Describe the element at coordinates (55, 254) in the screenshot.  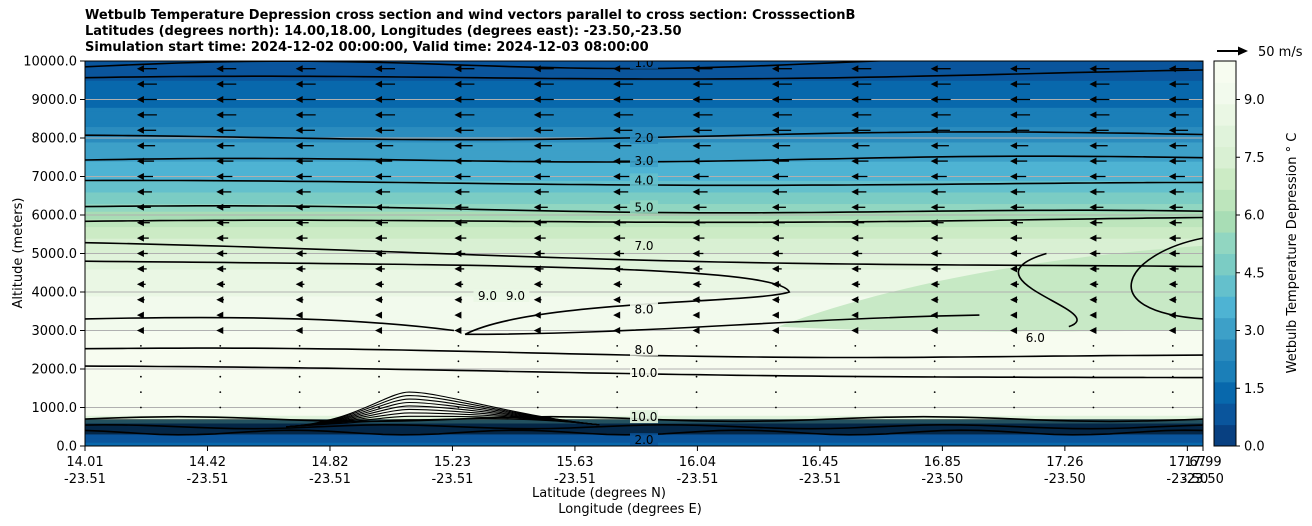
I see `y-tick-label: 5000.0` at that location.